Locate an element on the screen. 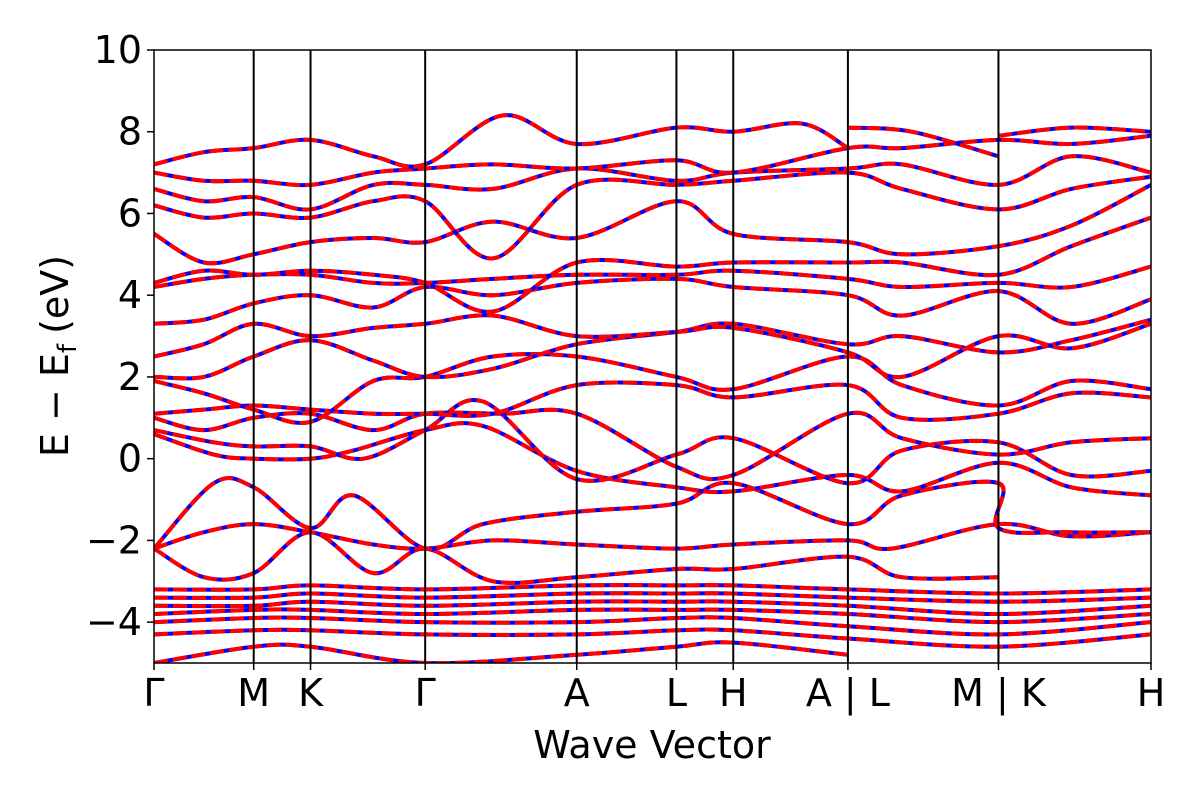  y-tick-label-3: 2 is located at coordinates (130, 377).